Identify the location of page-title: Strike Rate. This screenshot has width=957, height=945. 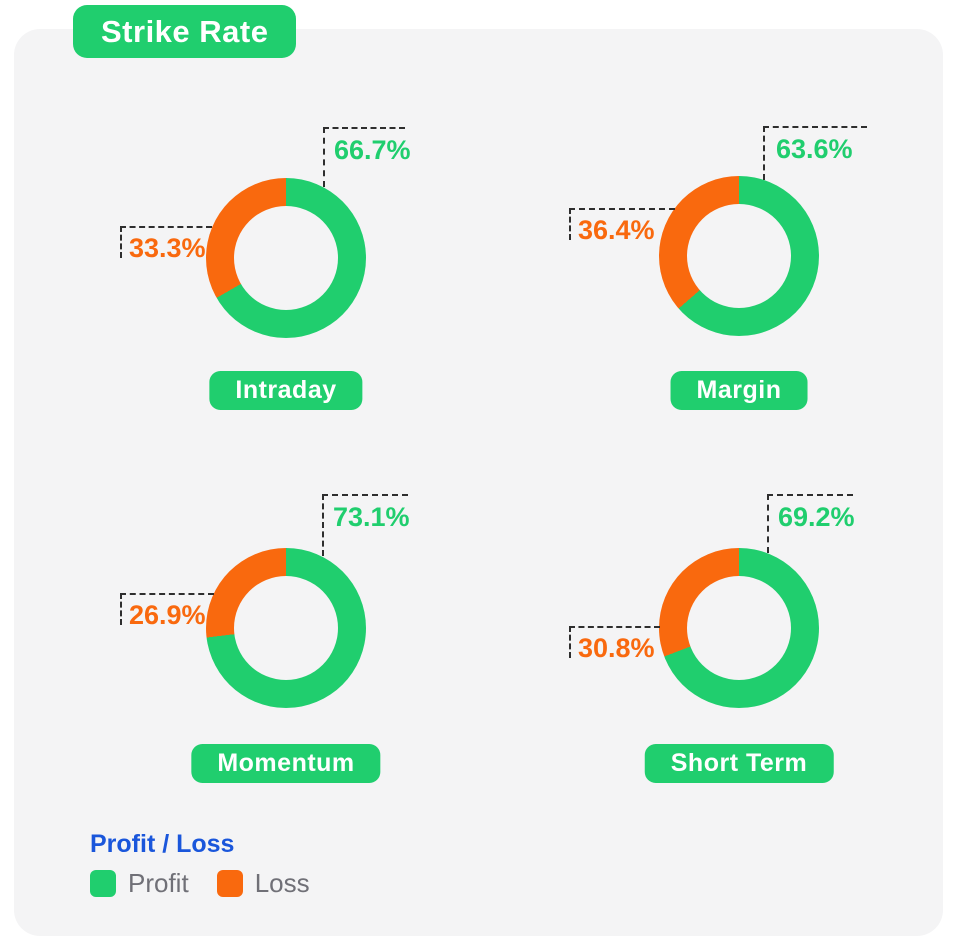
(185, 31).